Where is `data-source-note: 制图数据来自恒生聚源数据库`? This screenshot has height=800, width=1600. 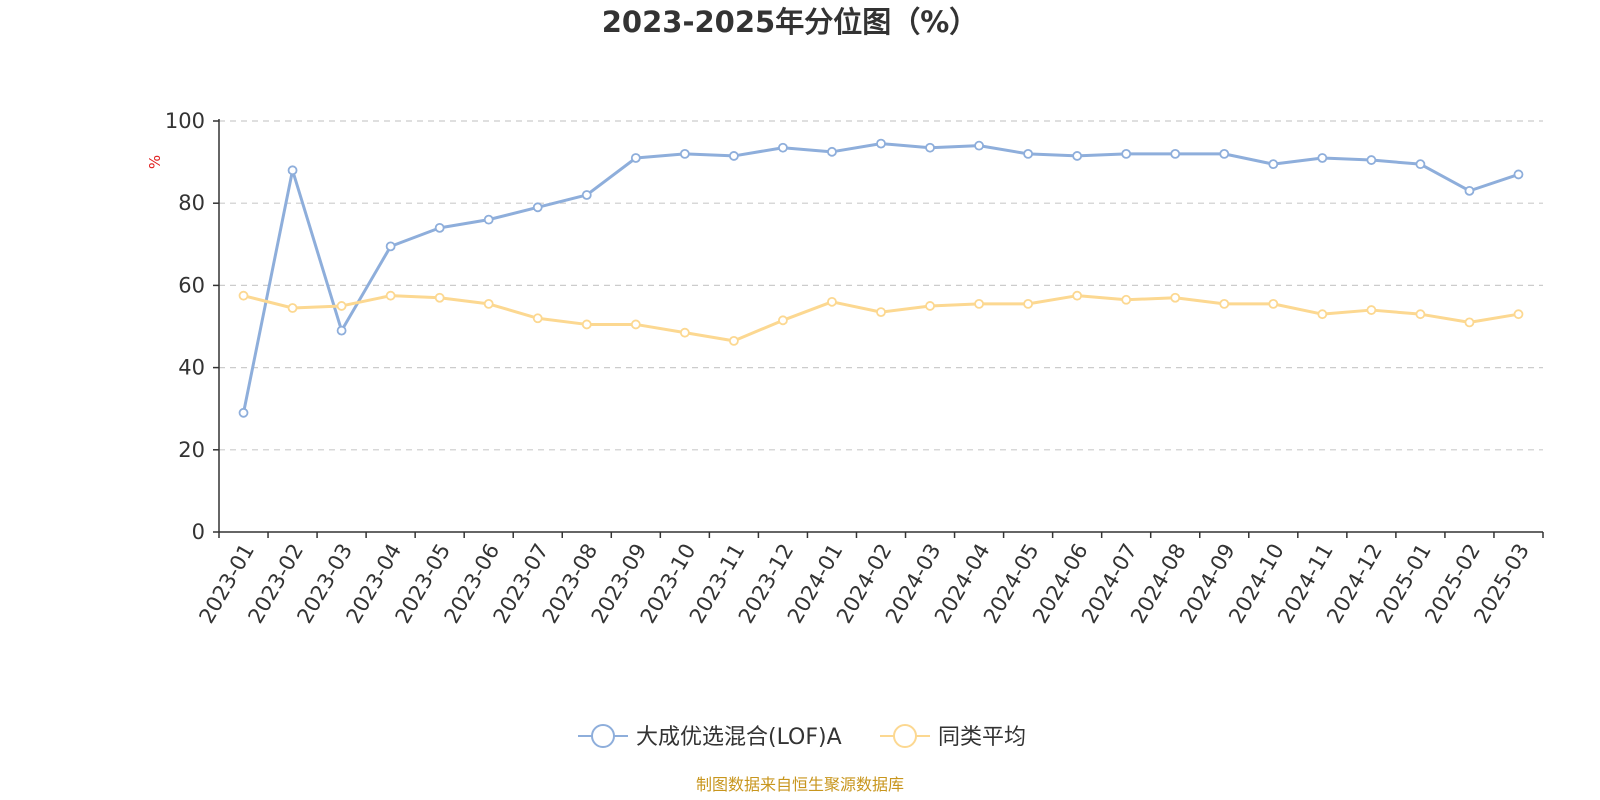
data-source-note: 制图数据来自恒生聚源数据库 is located at coordinates (800, 784).